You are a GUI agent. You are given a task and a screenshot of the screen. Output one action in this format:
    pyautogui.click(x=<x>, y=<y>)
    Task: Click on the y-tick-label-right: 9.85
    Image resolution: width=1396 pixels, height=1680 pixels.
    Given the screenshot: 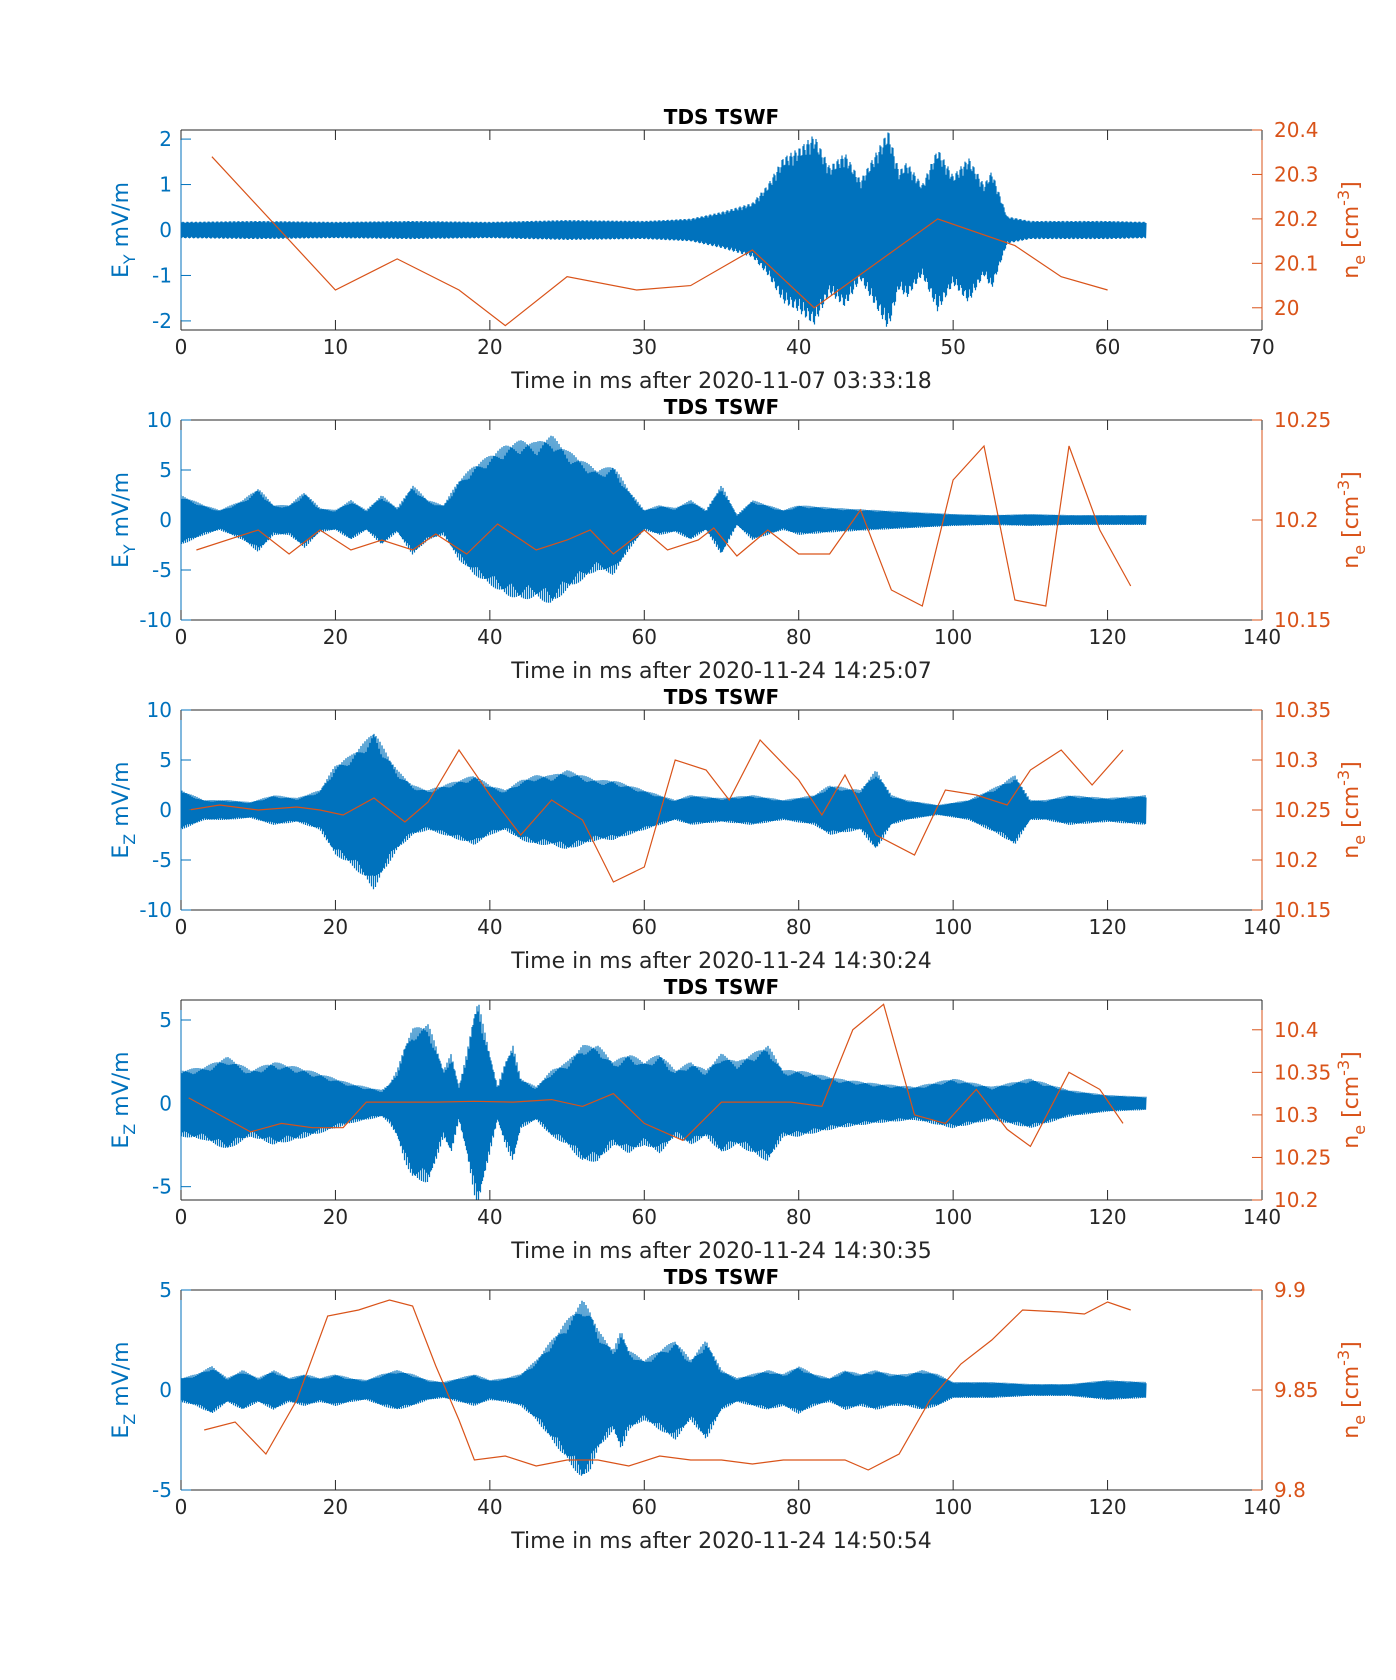 What is the action you would take?
    pyautogui.click(x=1296, y=1390)
    